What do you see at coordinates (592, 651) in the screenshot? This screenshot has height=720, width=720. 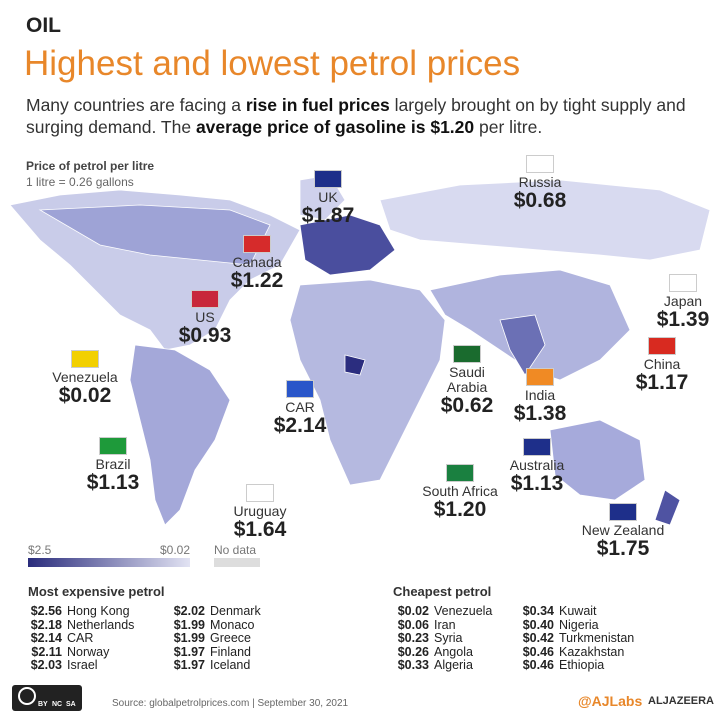 I see `list-country: Kazakhstan` at bounding box center [592, 651].